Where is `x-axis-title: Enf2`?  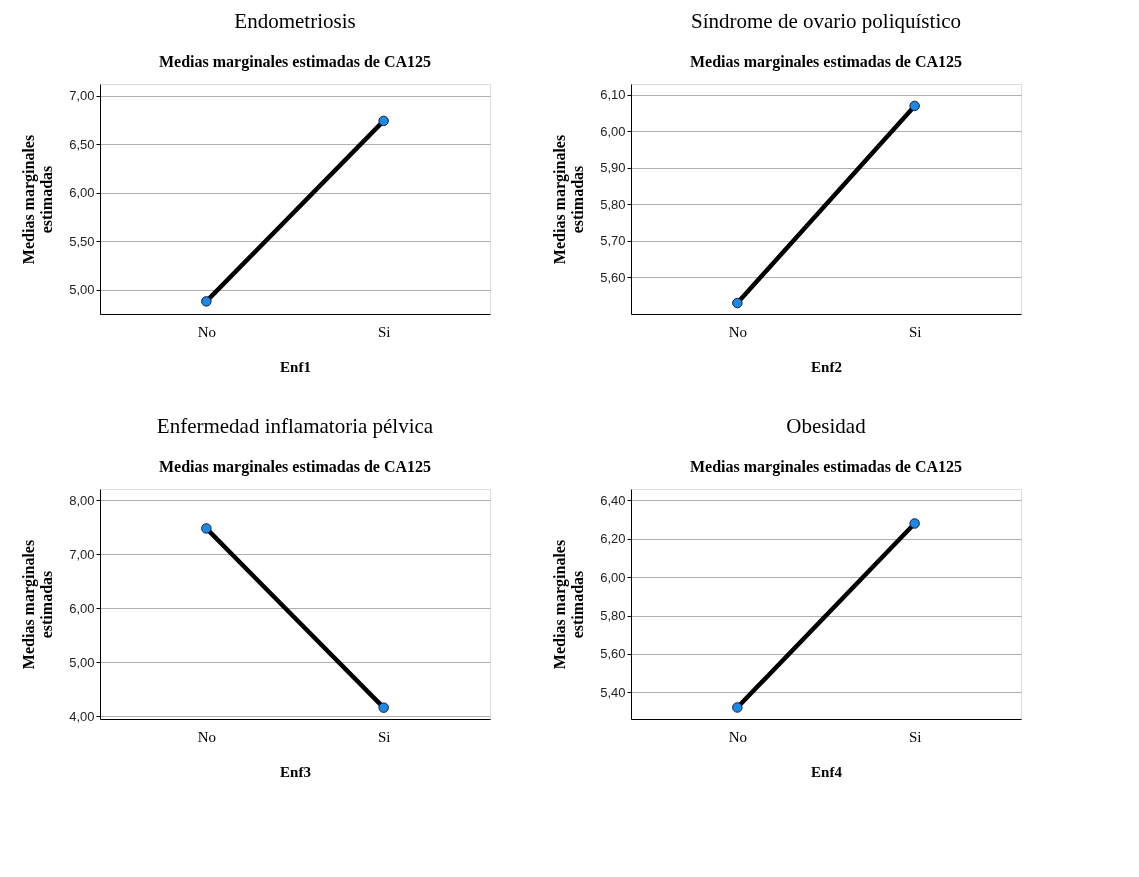
x-axis-title: Enf2 is located at coordinates (826, 366).